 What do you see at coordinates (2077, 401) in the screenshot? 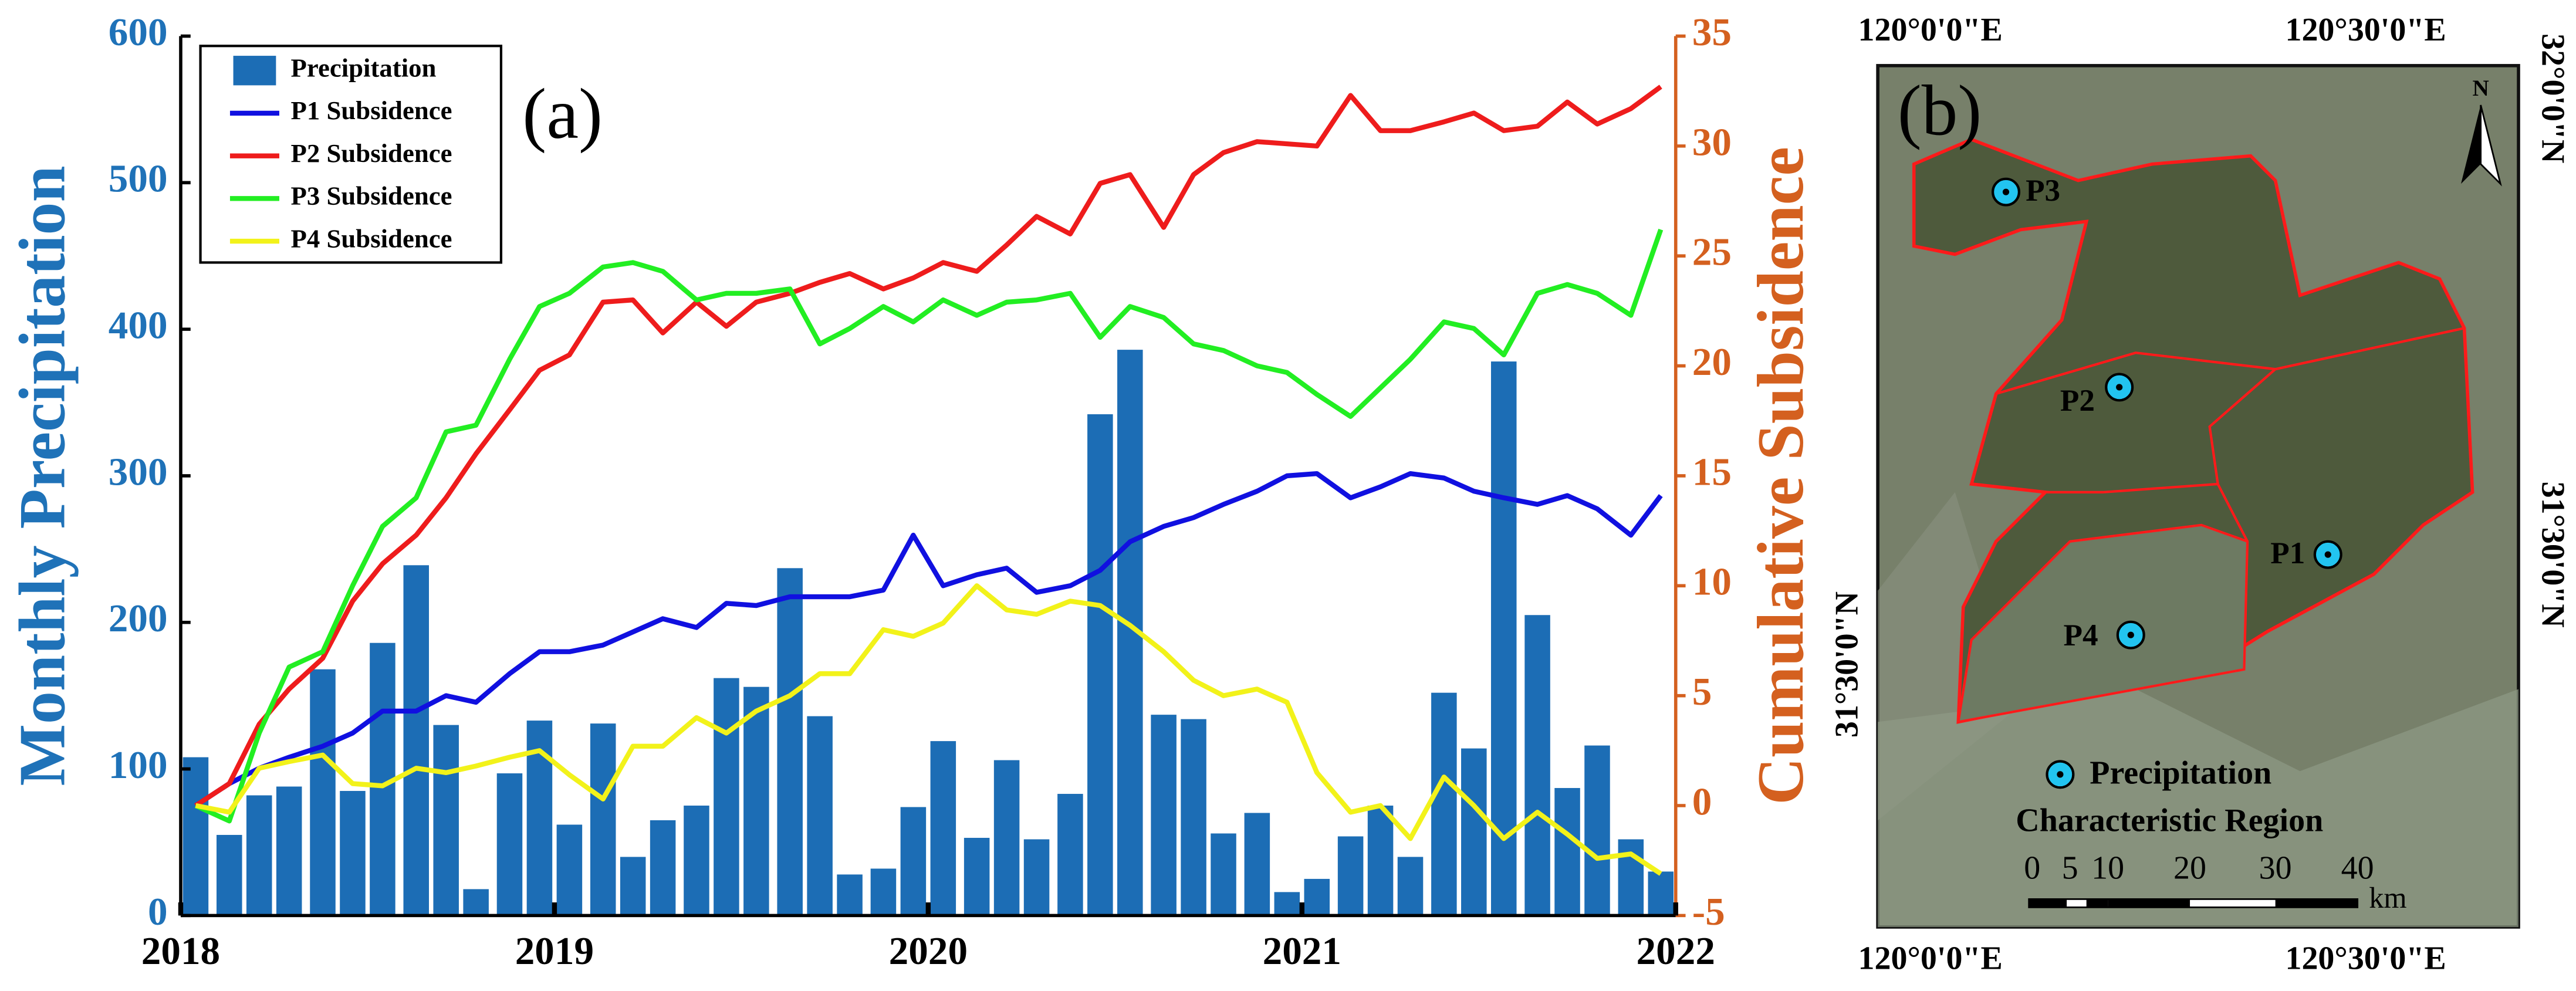
I see `point-label: P2` at bounding box center [2077, 401].